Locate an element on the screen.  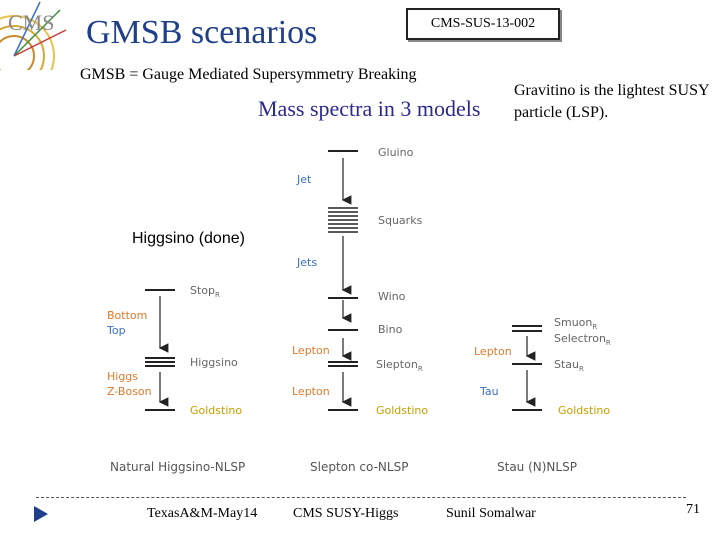
nav-arrow-icon is located at coordinates (41, 514).